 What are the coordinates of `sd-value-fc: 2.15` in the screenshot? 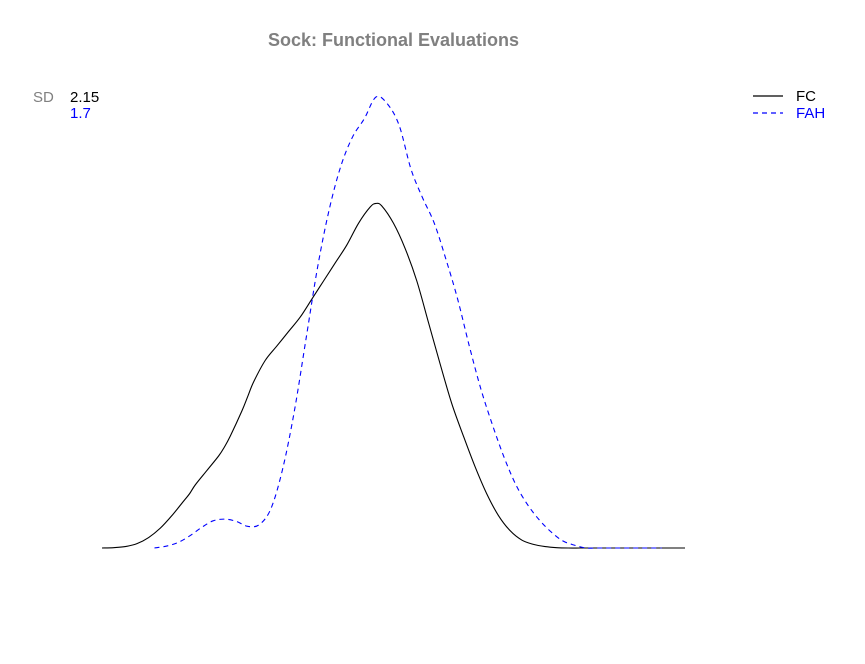 It's located at (85, 97).